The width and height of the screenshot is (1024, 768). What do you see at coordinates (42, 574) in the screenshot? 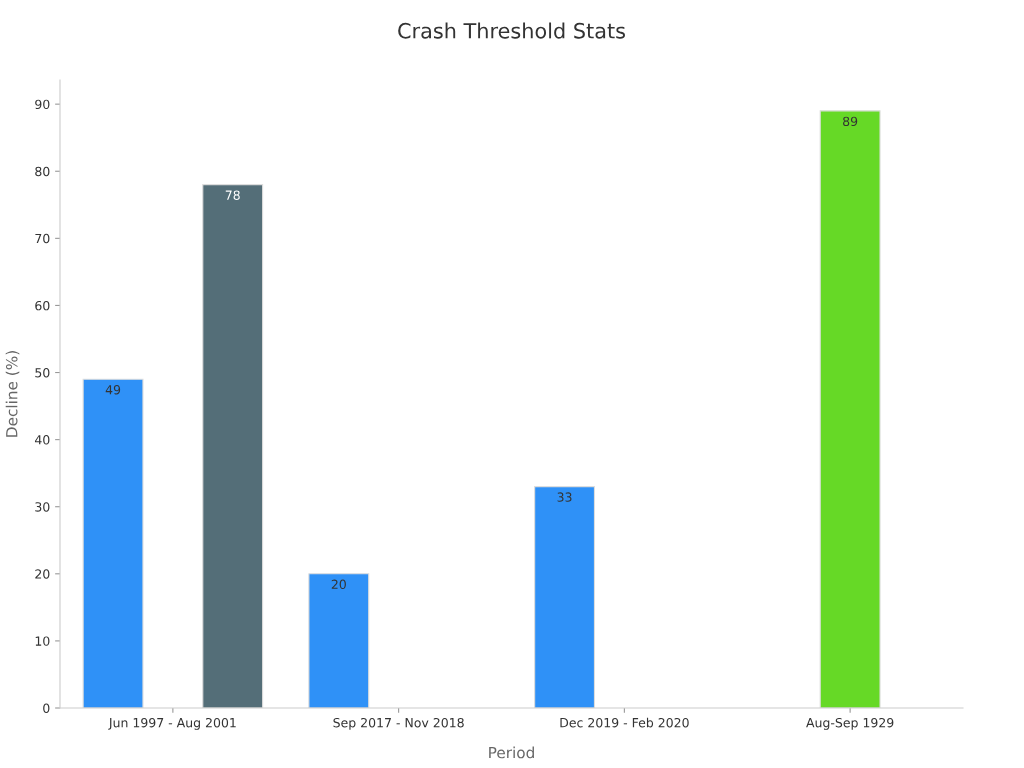
I see `y-tick-label: 20` at bounding box center [42, 574].